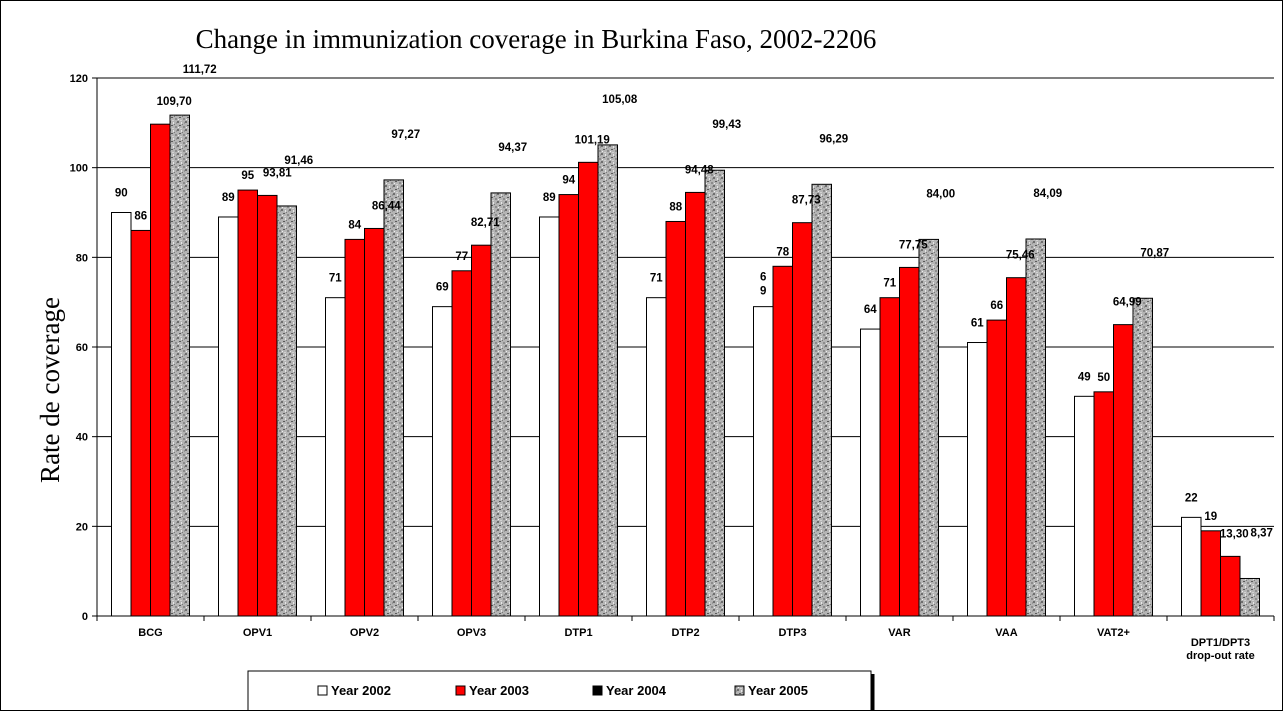 The height and width of the screenshot is (711, 1283). I want to click on y-tick-label: 120, so click(79, 79).